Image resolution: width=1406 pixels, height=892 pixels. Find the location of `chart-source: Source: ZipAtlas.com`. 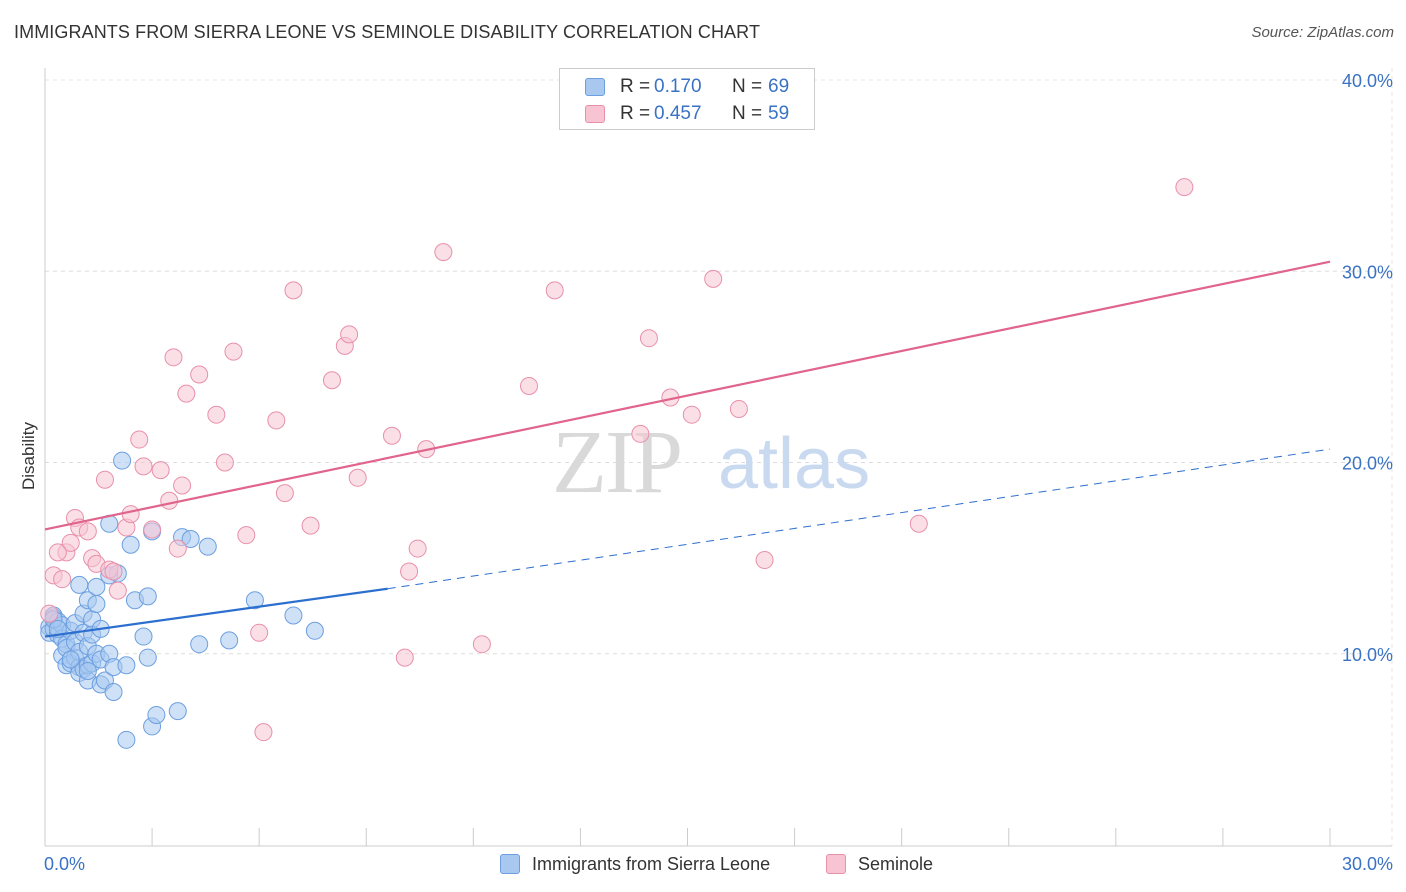

chart-source: Source: ZipAtlas.com is located at coordinates (1322, 32).